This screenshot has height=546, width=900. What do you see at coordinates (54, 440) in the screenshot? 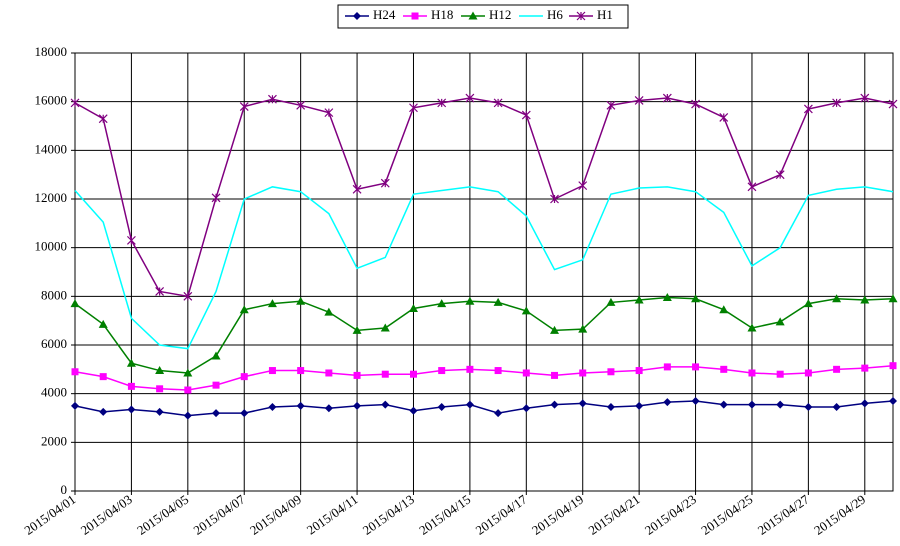
I see `y-tick-label: 2000` at bounding box center [54, 440].